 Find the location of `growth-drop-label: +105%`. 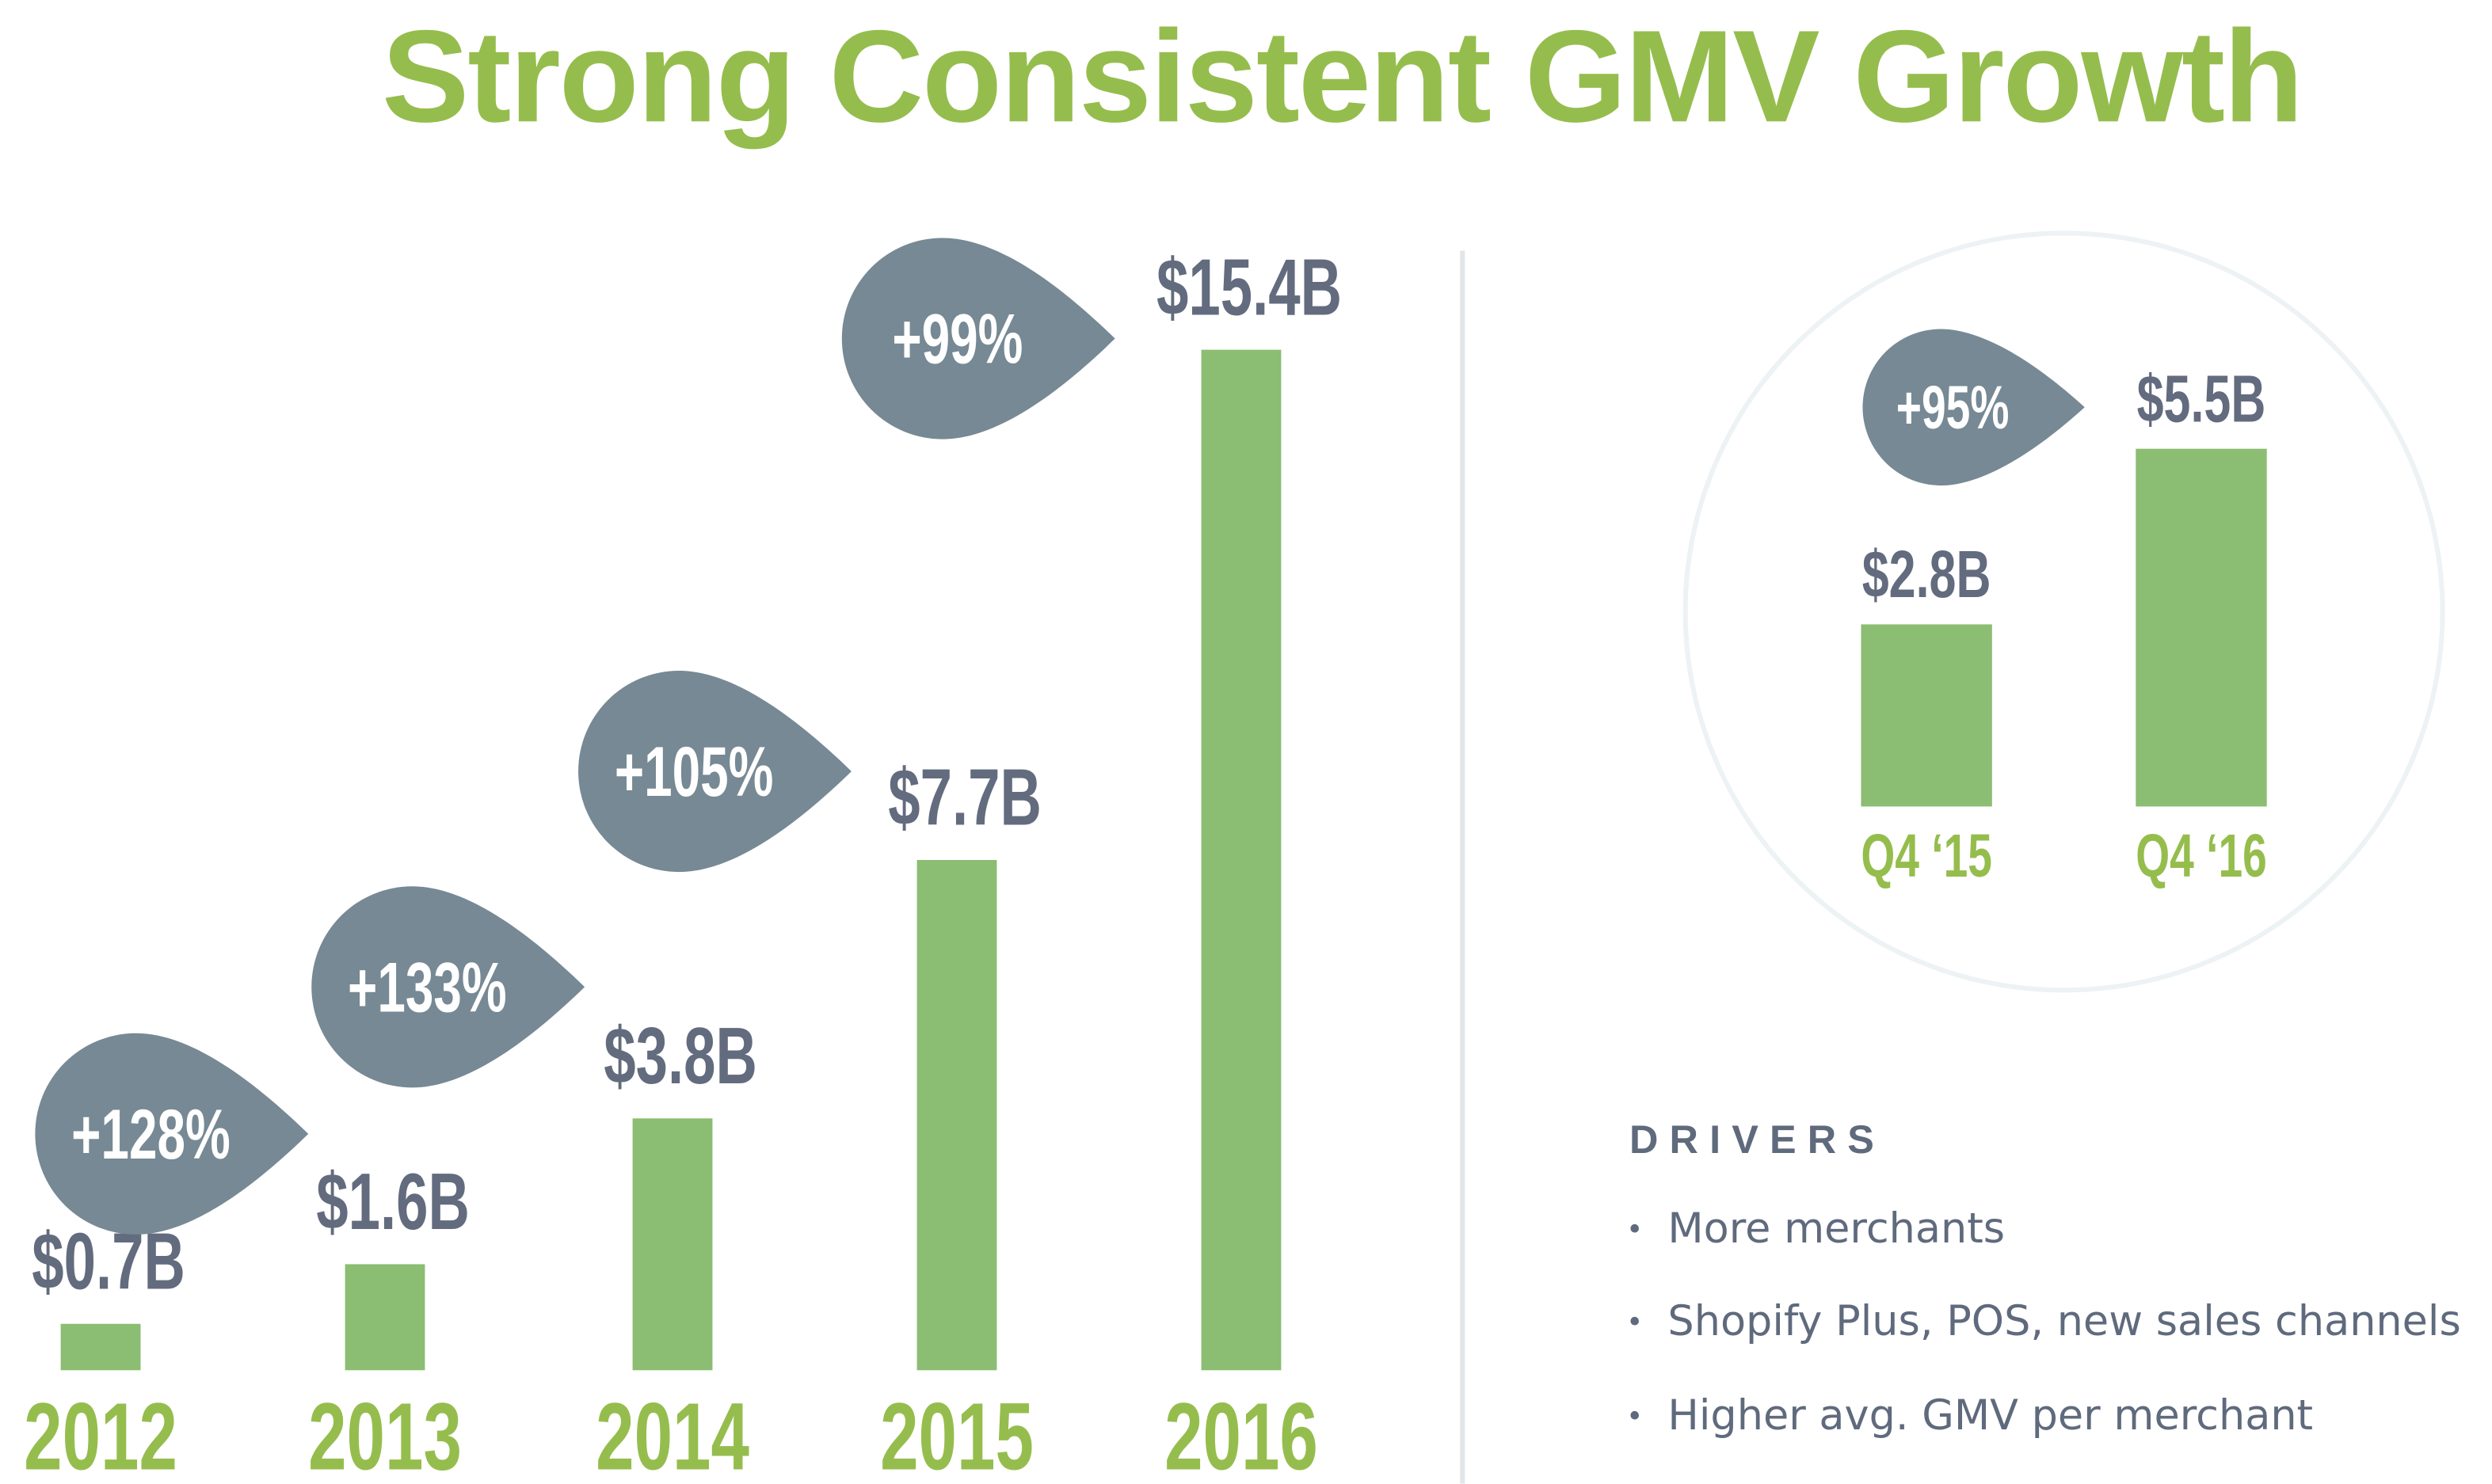

growth-drop-label: +105% is located at coordinates (694, 773).